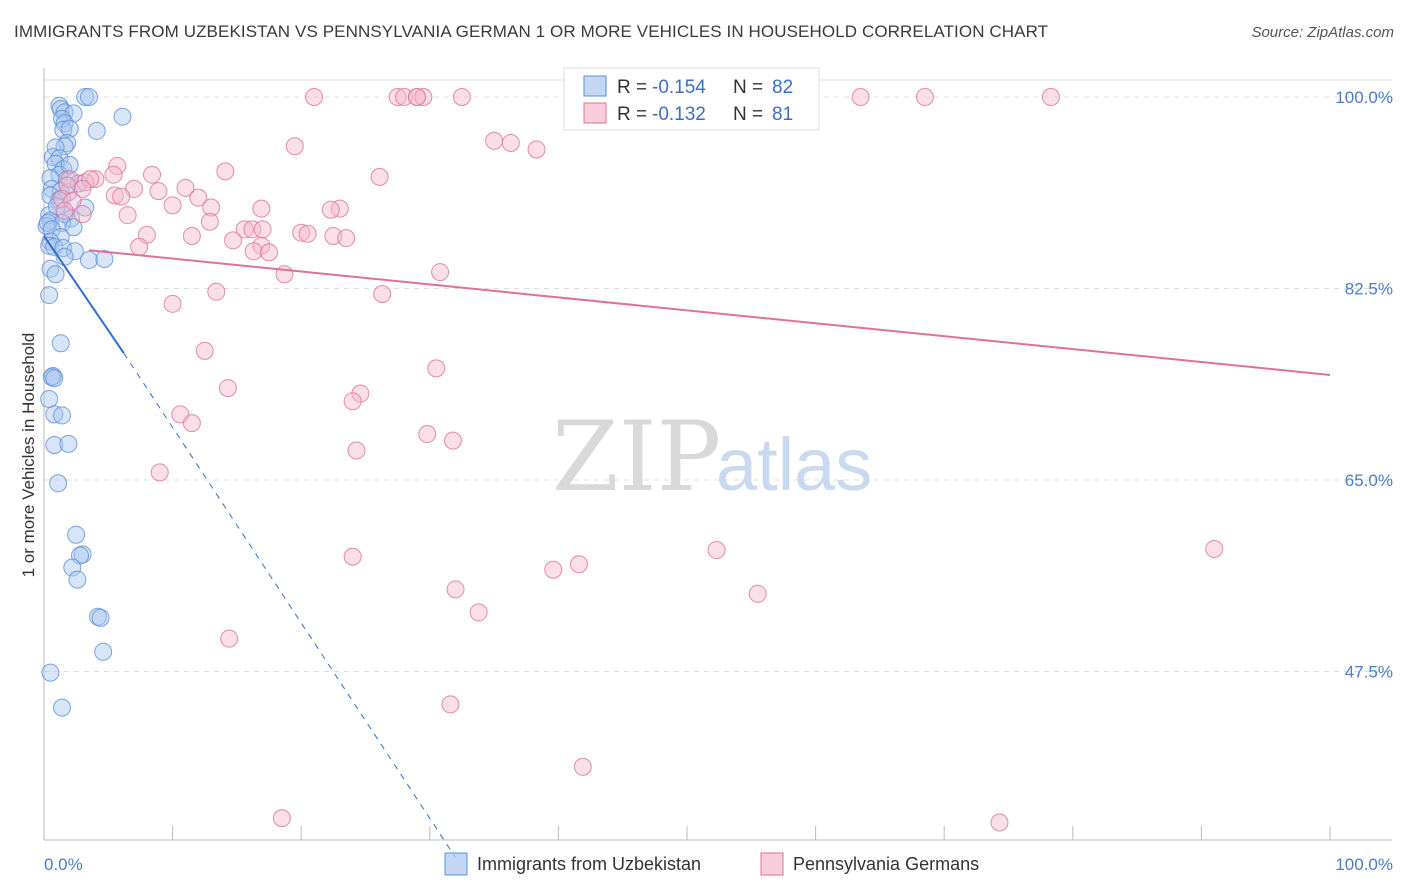  I want to click on x-tick-label: 100.0%, so click(1364, 864).